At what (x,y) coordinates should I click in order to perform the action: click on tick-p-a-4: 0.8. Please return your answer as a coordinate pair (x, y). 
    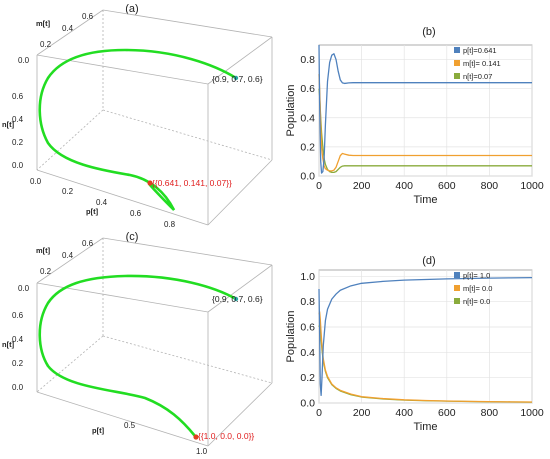
    Looking at the image, I should click on (170, 224).